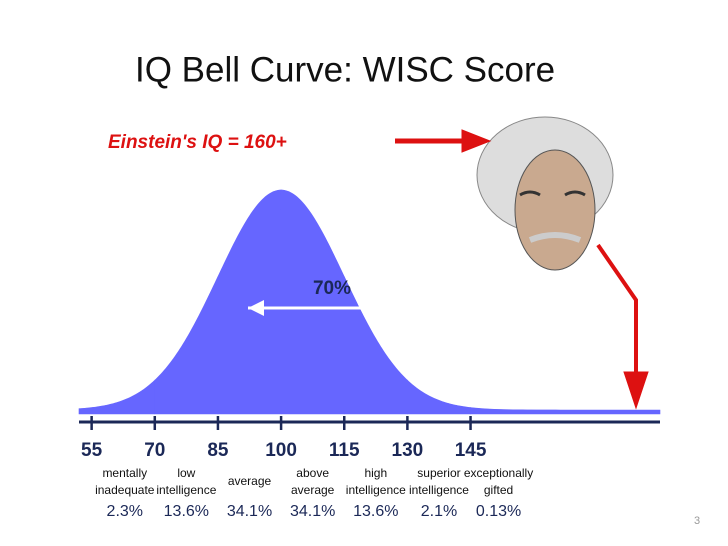  Describe the element at coordinates (125, 490) in the screenshot. I see `category-label: inadequate` at that location.